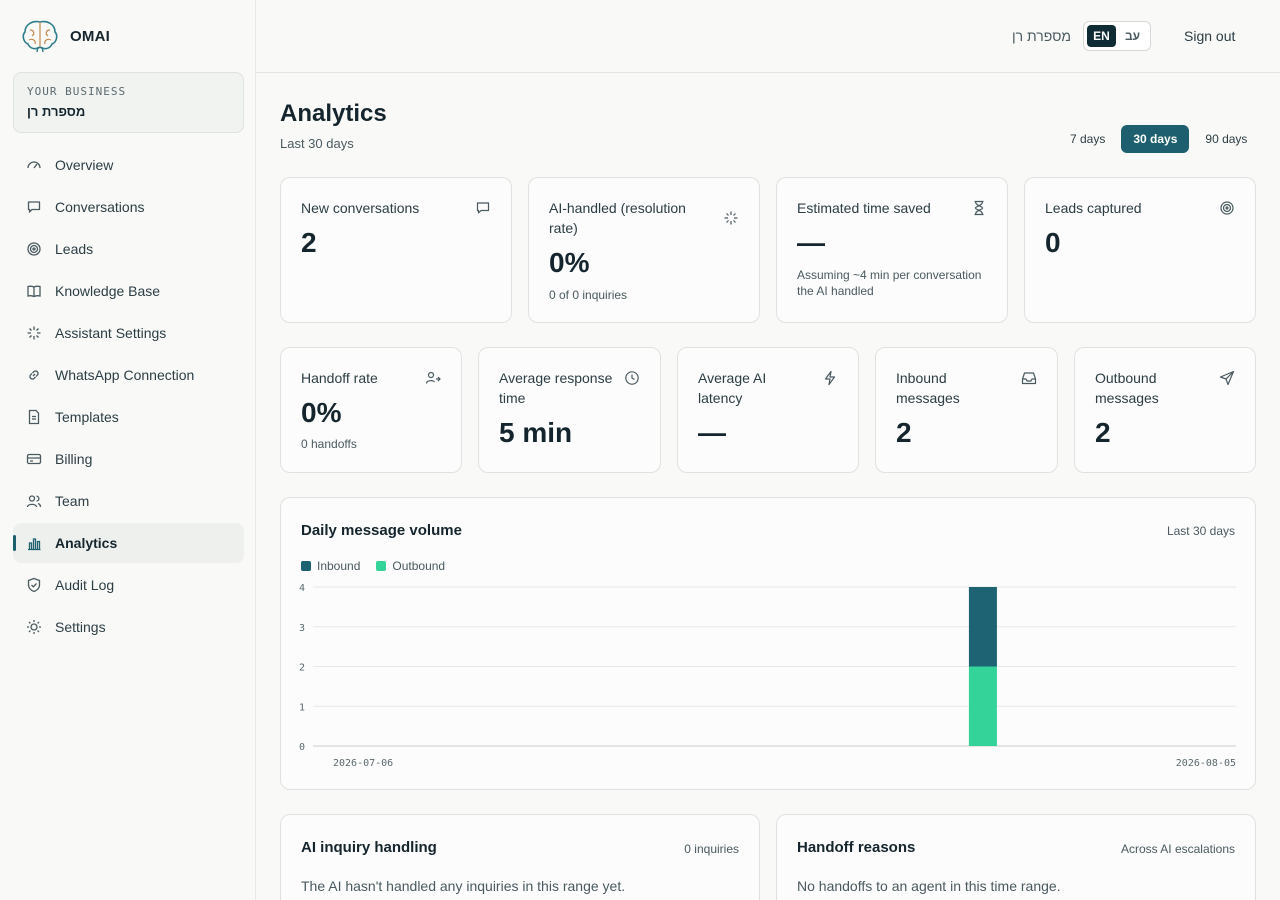 The width and height of the screenshot is (1280, 900). Describe the element at coordinates (87, 417) in the screenshot. I see `sidebar-item-label: Templates` at that location.